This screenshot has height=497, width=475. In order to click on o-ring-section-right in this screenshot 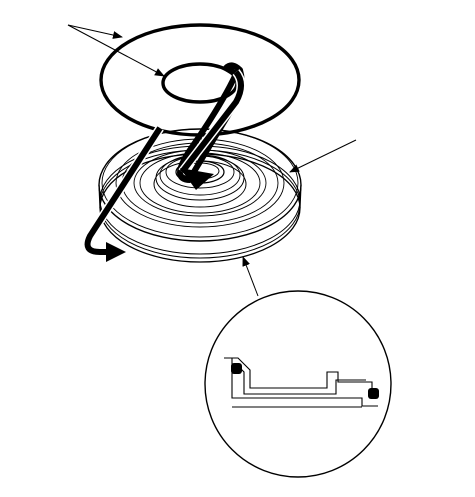, I will do `click(373, 393)`.